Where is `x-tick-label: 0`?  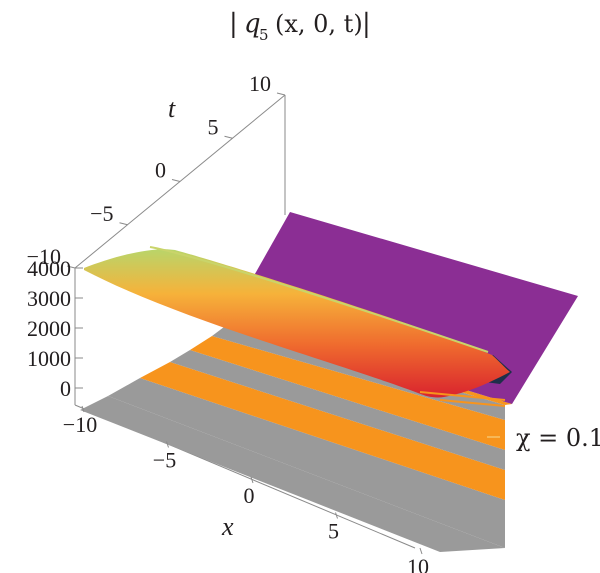
x-tick-label: 0 is located at coordinates (249, 495).